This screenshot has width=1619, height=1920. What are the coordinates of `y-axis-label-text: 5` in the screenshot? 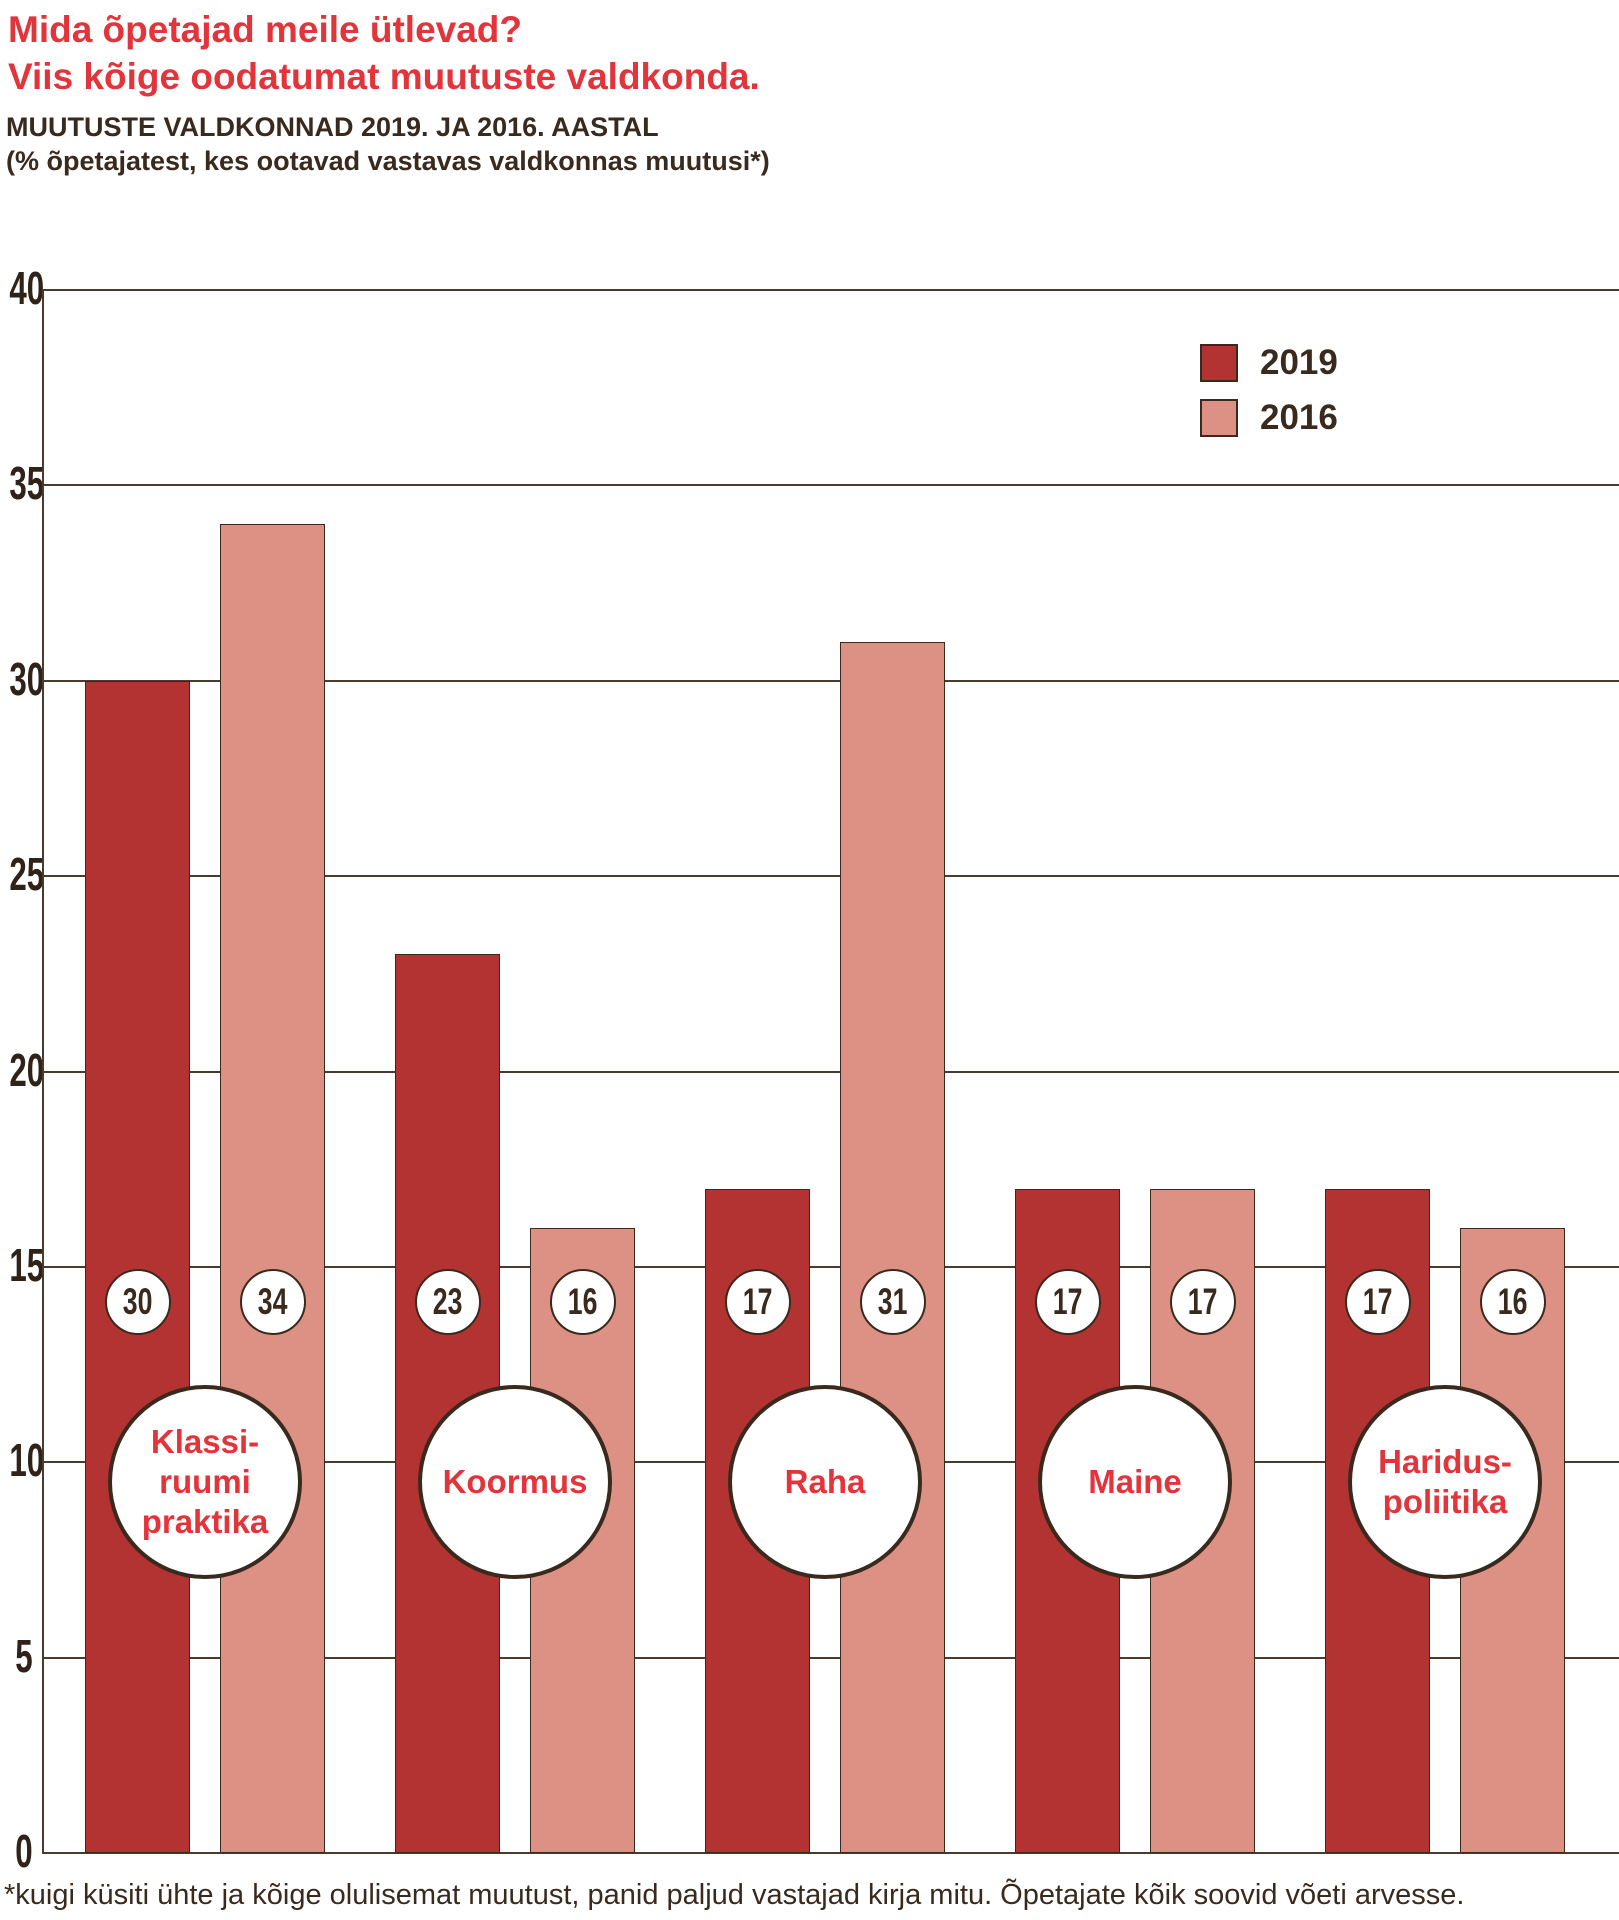 It's located at (24, 1655).